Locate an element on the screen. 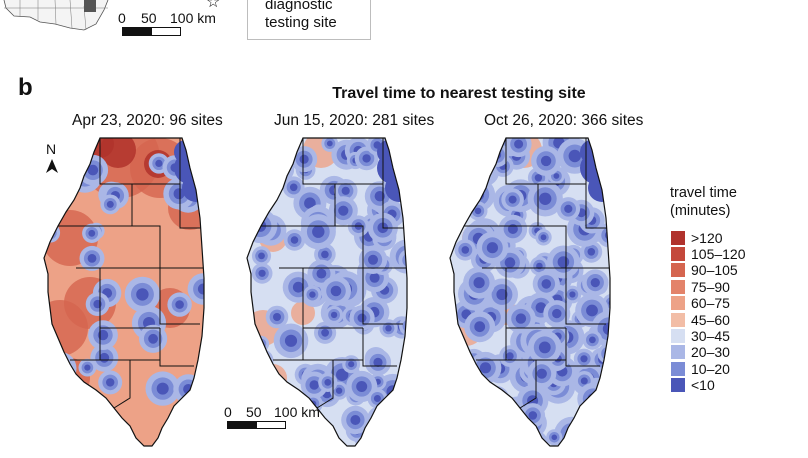 The width and height of the screenshot is (808, 458). legend-label: 45–60 is located at coordinates (710, 320).